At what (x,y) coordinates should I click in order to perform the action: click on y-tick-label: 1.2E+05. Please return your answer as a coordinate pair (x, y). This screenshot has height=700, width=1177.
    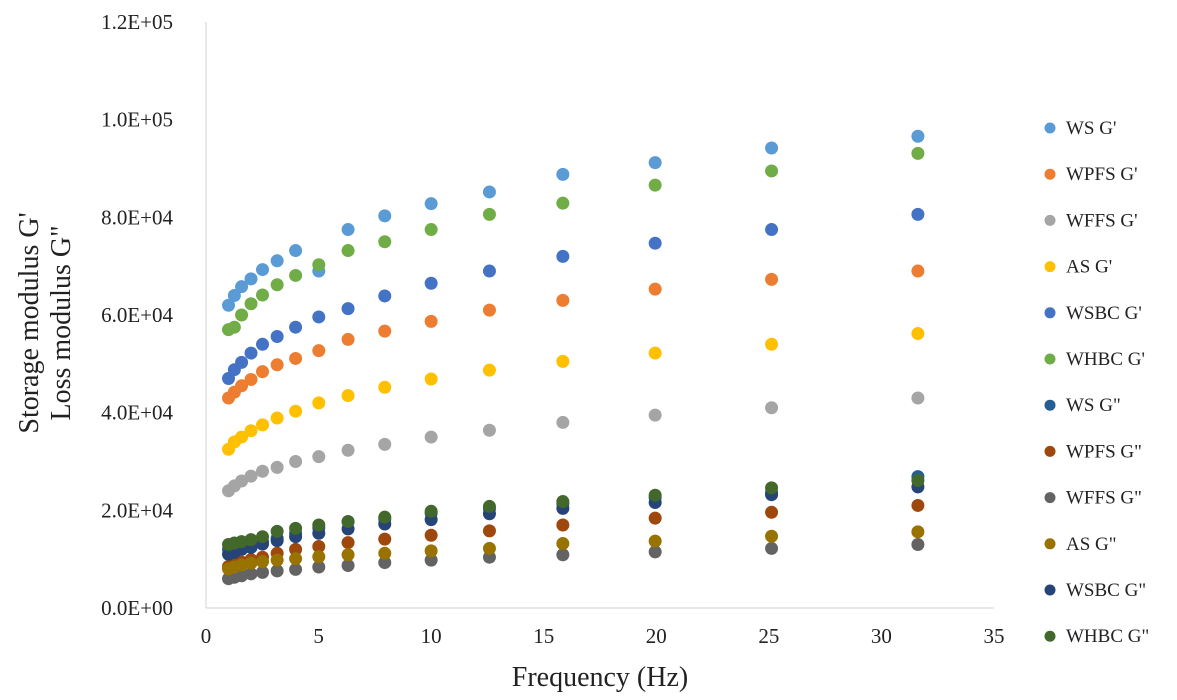
    Looking at the image, I should click on (137, 22).